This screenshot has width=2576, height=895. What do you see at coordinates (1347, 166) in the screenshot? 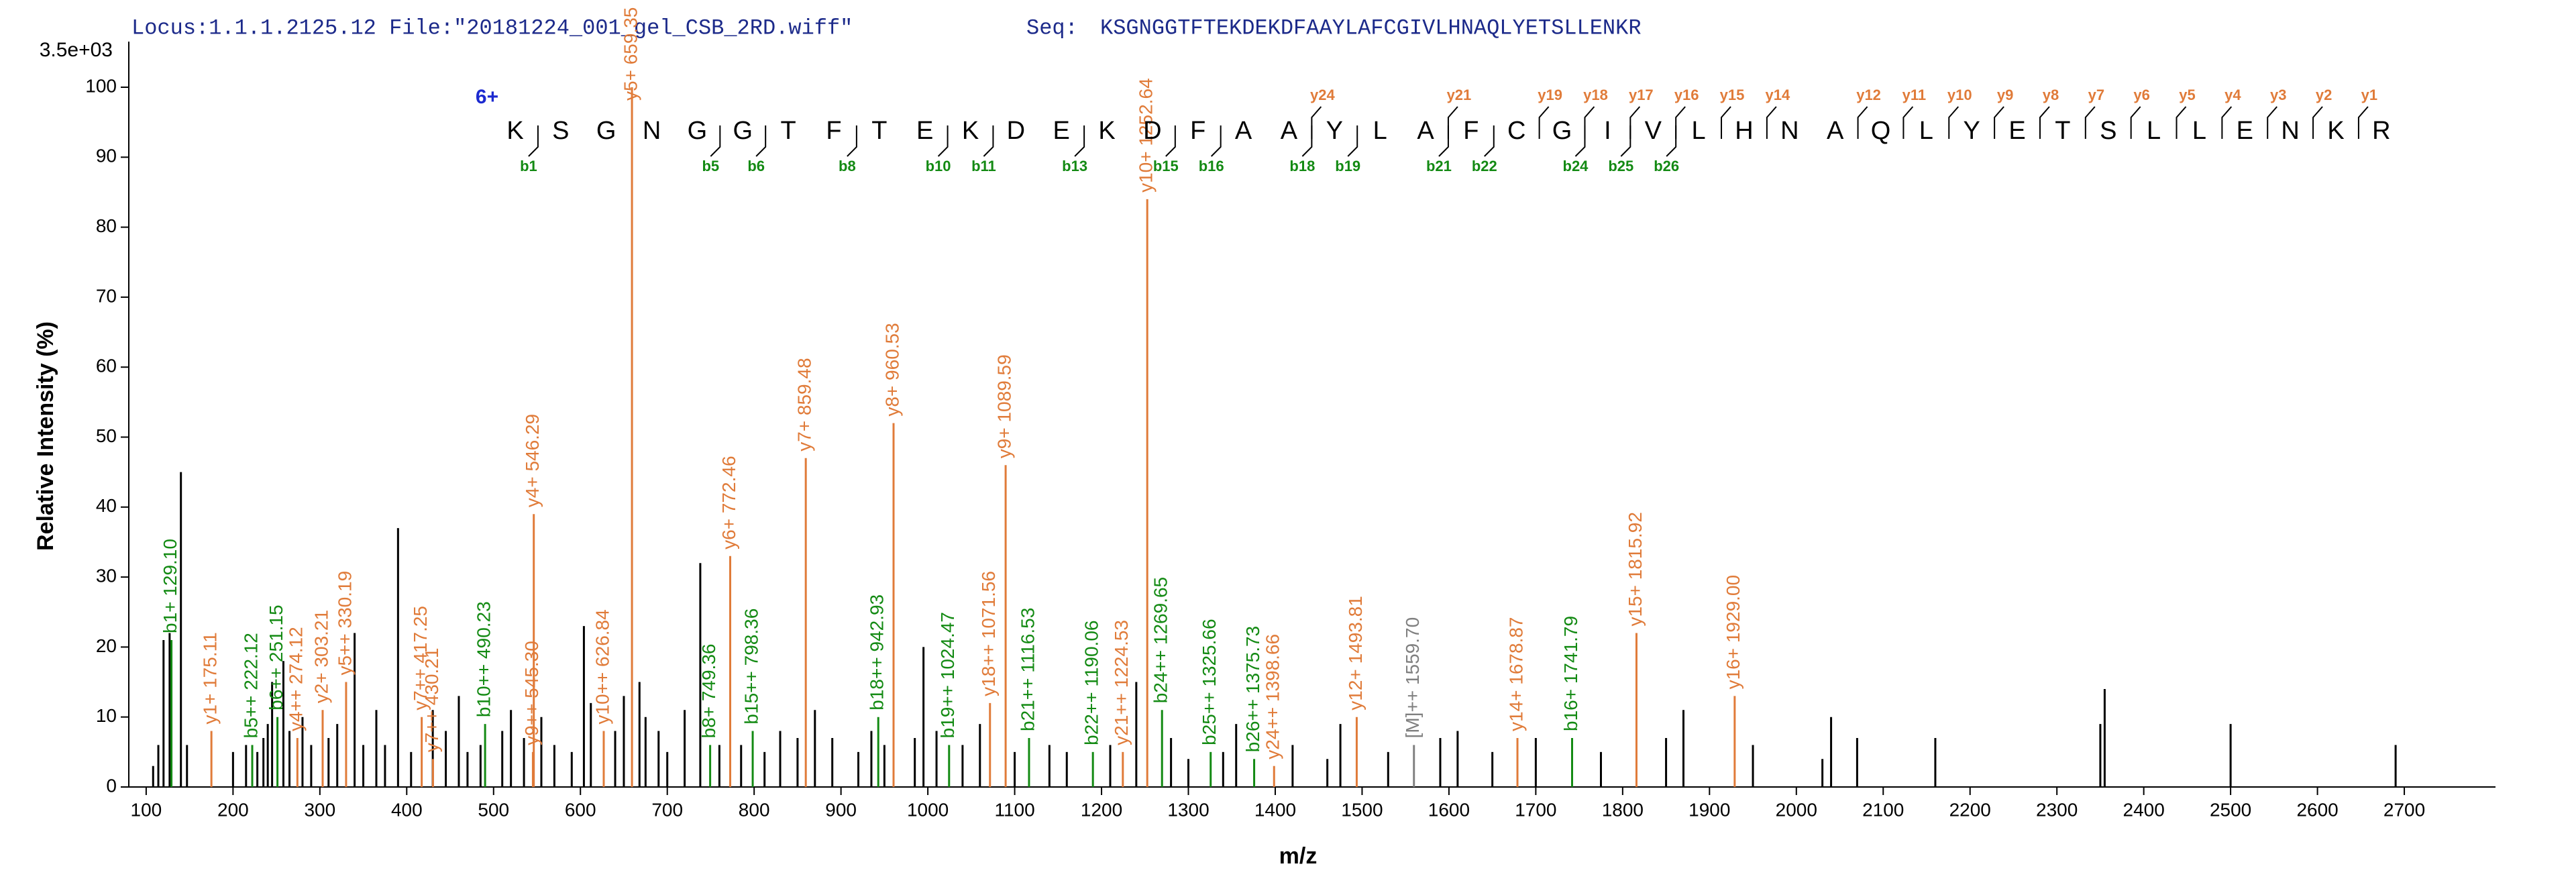
I see `b-ion-label: b19` at bounding box center [1347, 166].